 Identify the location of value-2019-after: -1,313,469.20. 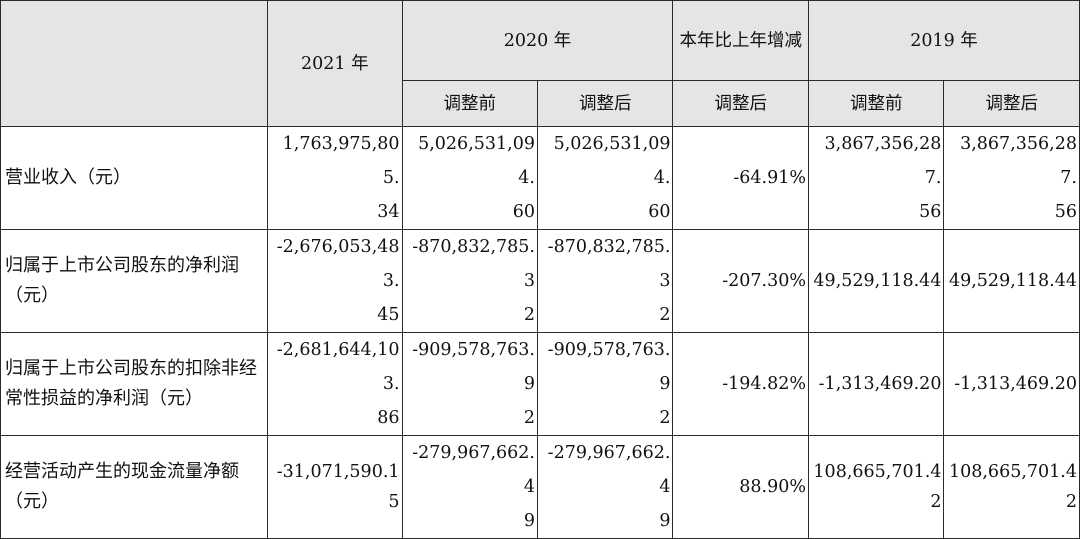
(1011, 384).